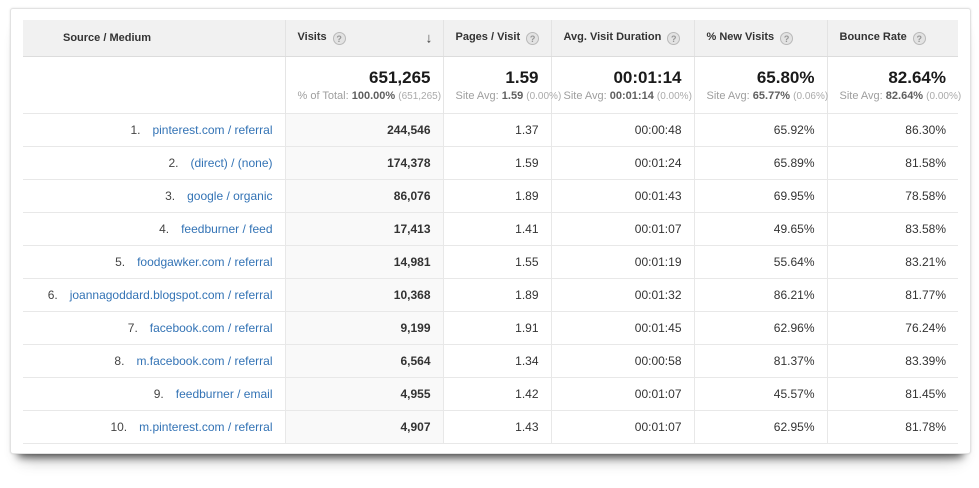  Describe the element at coordinates (785, 77) in the screenshot. I see `total-pct-new-visits: 65.80%` at that location.